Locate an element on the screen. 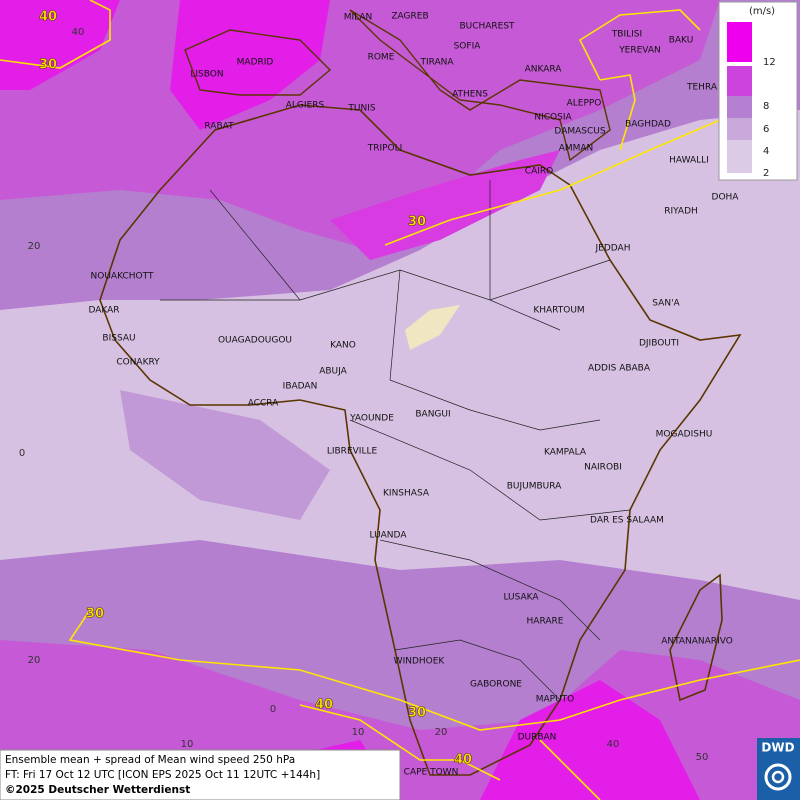 Image resolution: width=800 pixels, height=800 pixels. graticule-label: 50 is located at coordinates (702, 757).